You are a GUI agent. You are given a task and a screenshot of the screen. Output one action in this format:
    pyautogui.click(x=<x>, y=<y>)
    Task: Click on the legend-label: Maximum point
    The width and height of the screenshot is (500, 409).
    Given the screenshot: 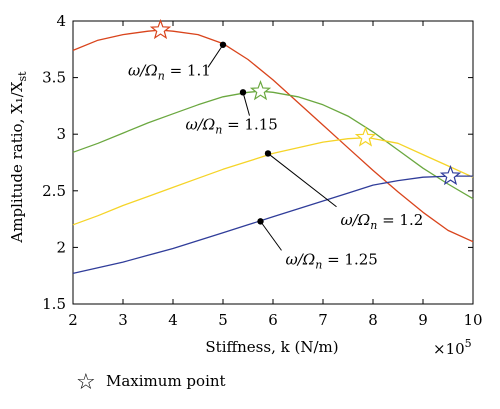 What is the action you would take?
    pyautogui.click(x=166, y=381)
    